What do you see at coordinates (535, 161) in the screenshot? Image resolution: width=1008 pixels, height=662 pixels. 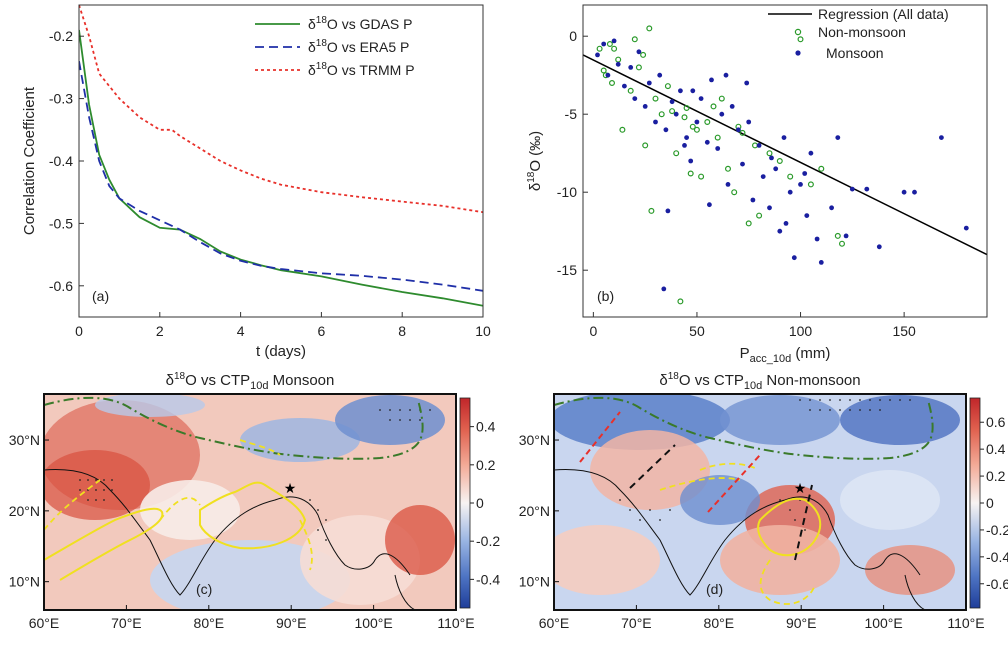 I see `panel-b-ylabel: δ18O (‰)` at bounding box center [535, 161].